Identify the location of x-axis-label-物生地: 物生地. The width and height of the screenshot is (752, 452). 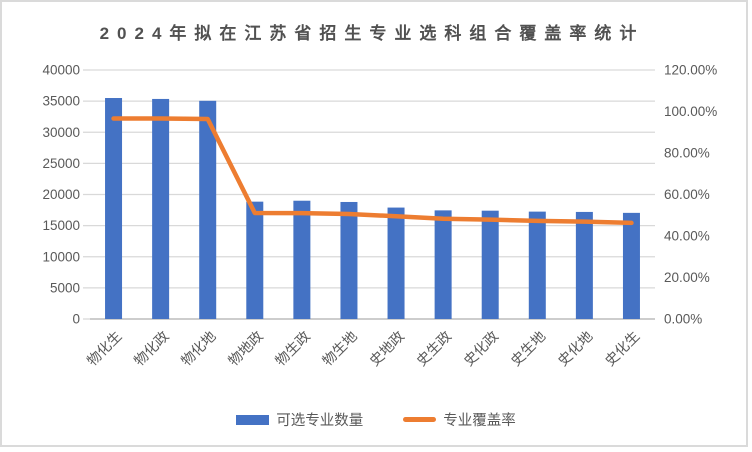
(339, 348).